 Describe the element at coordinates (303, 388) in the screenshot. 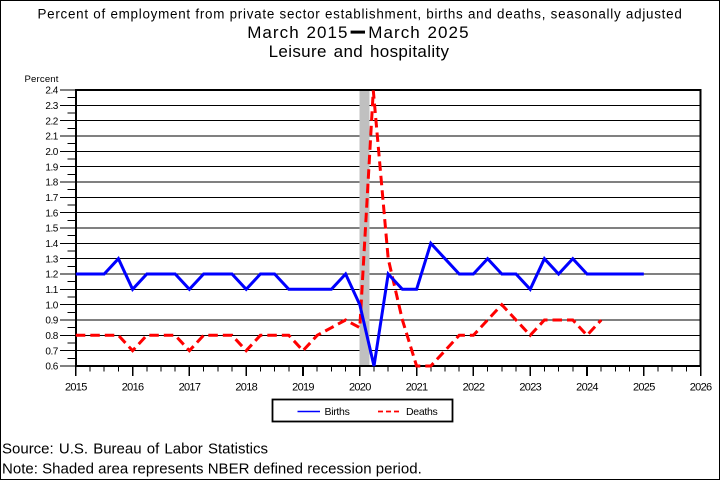

I see `svg-text: 2019` at that location.